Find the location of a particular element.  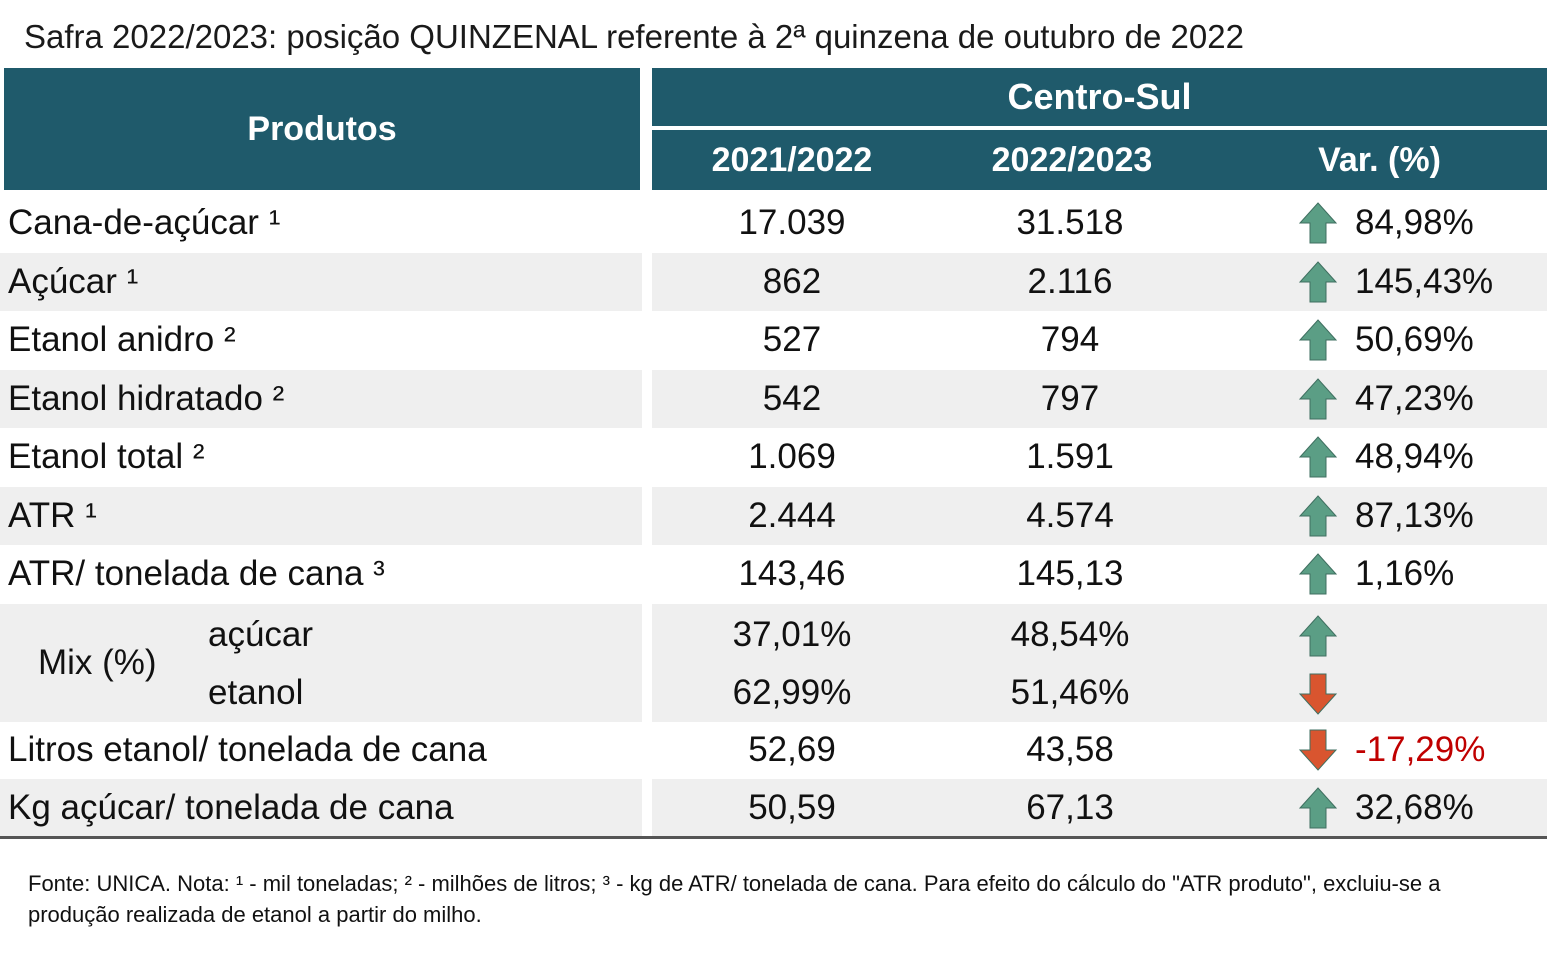

column-separator is located at coordinates (647, 515).